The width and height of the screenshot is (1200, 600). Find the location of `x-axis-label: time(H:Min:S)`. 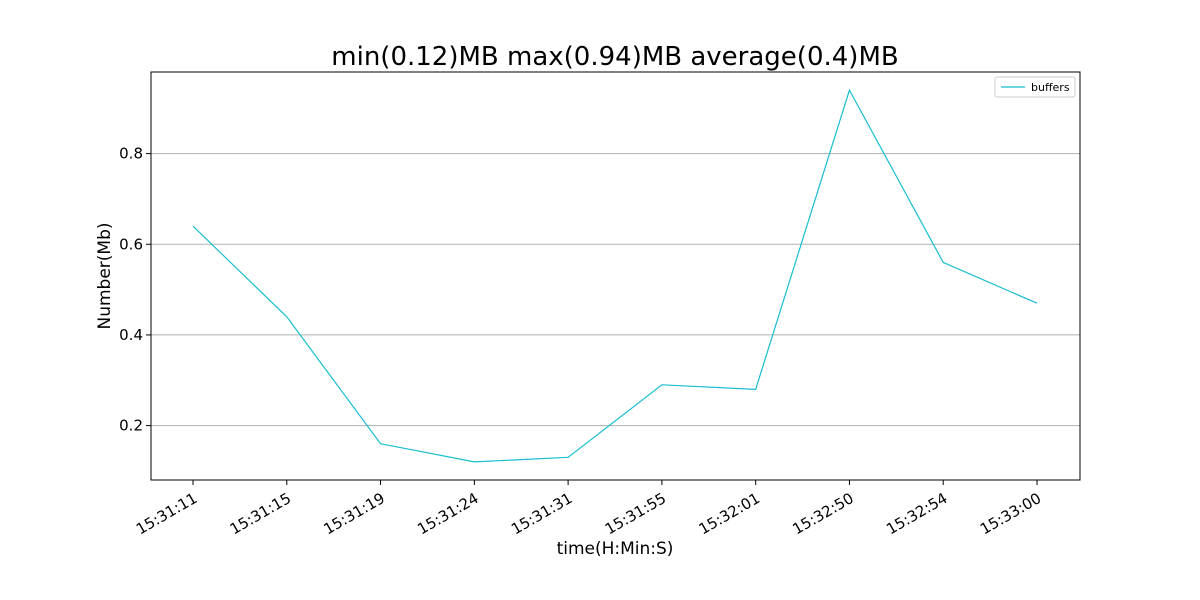

x-axis-label: time(H:Min:S) is located at coordinates (615, 549).